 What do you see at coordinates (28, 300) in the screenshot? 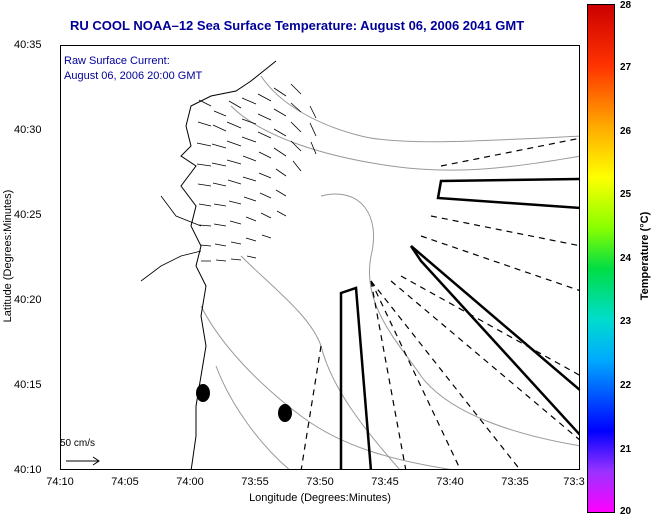
I see `y-tick-label: 40:20` at bounding box center [28, 300].